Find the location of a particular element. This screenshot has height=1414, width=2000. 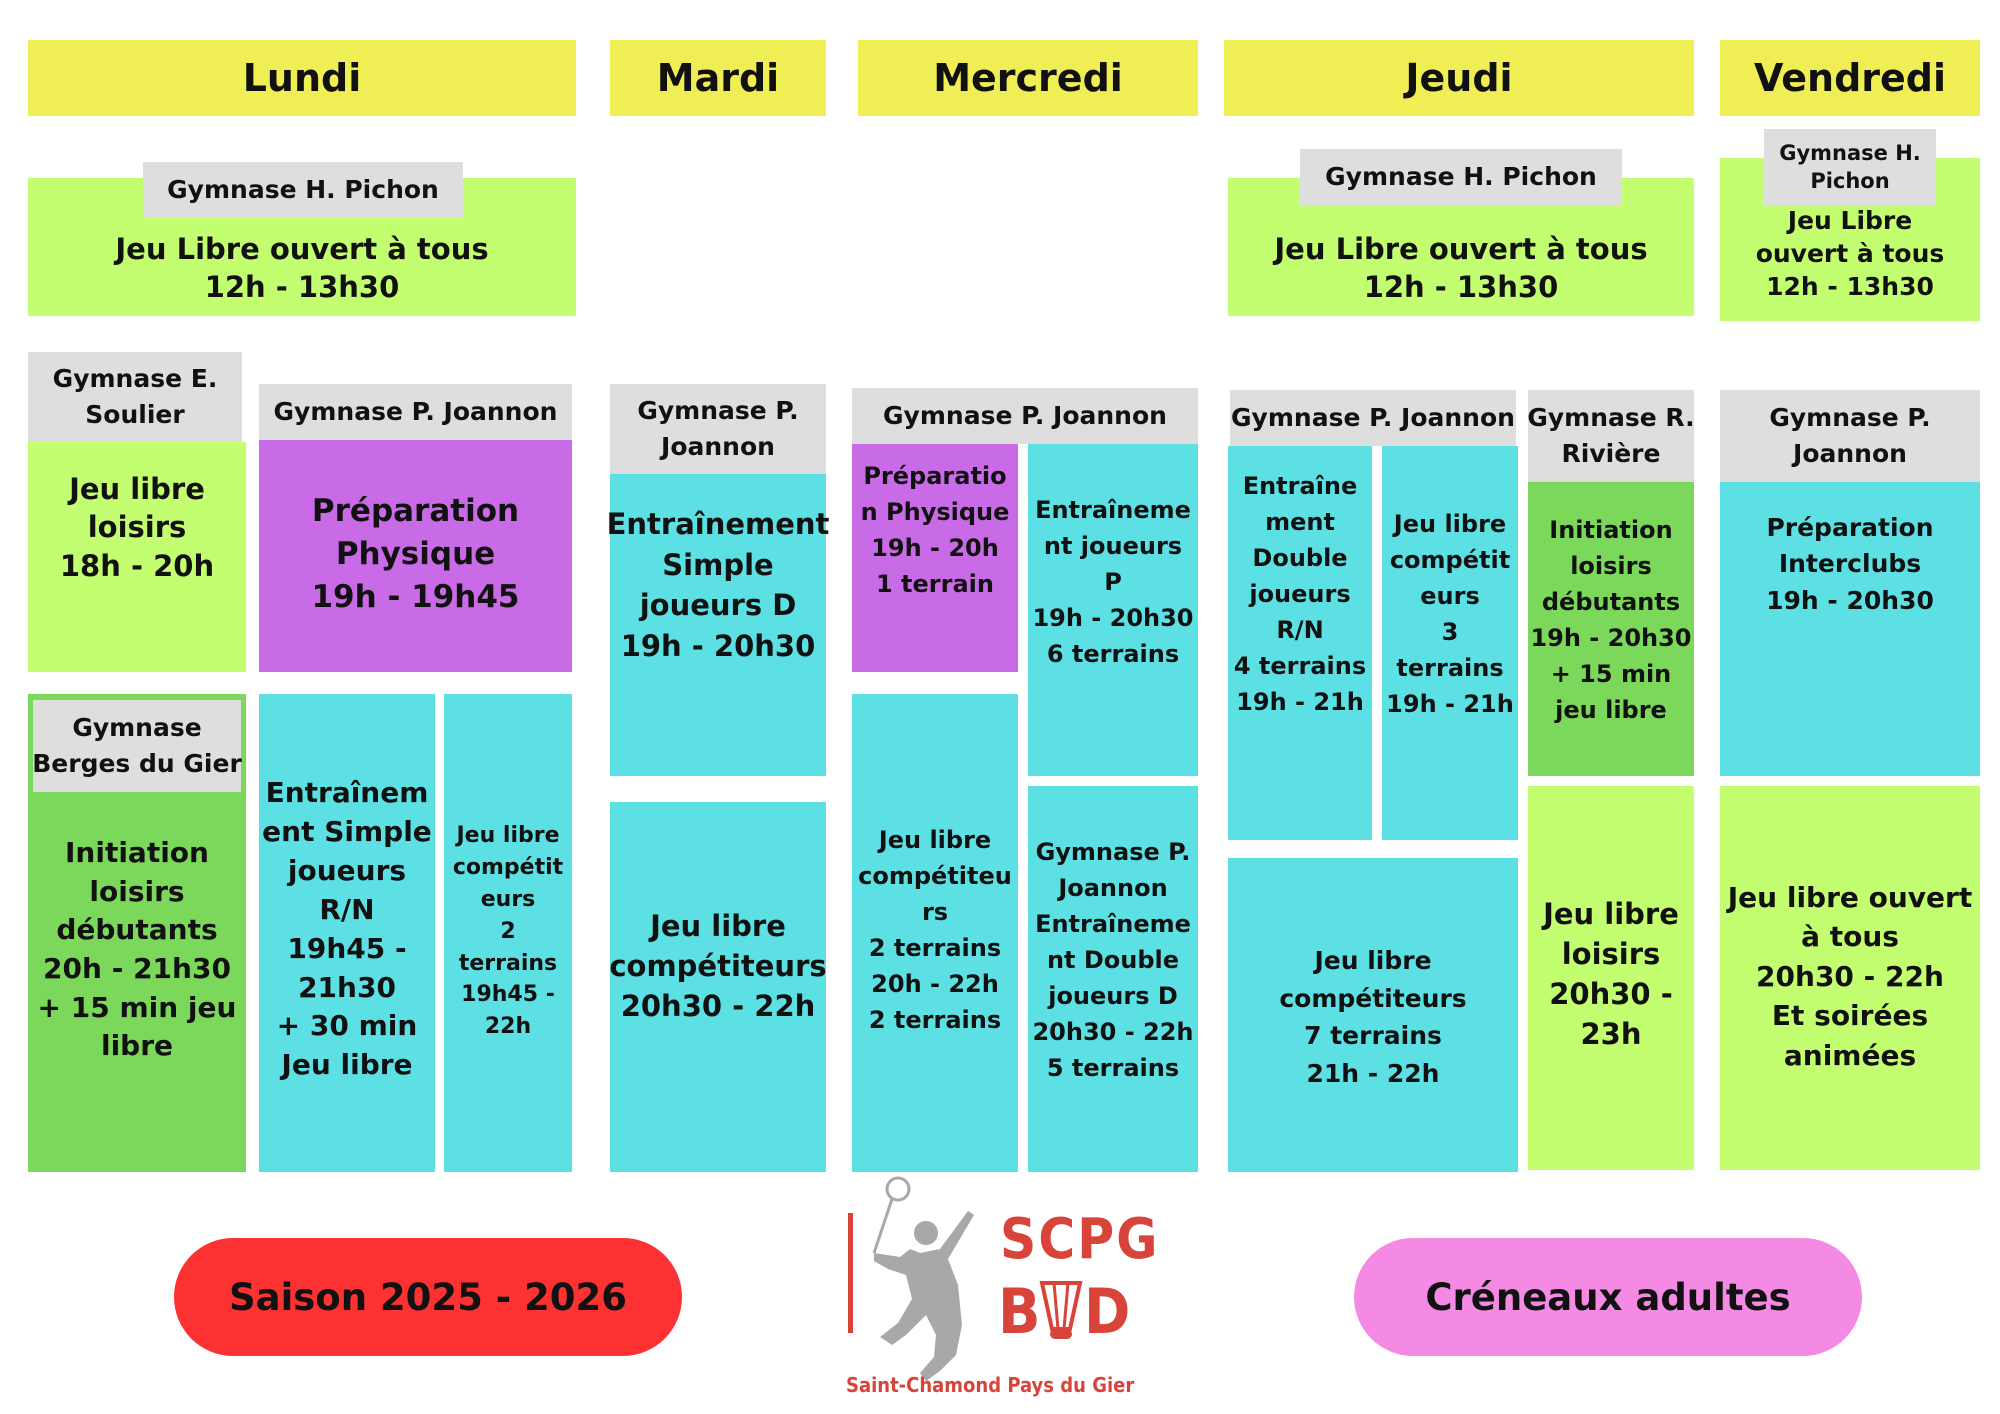

day-header-mercredi: Mercredi is located at coordinates (1028, 78).